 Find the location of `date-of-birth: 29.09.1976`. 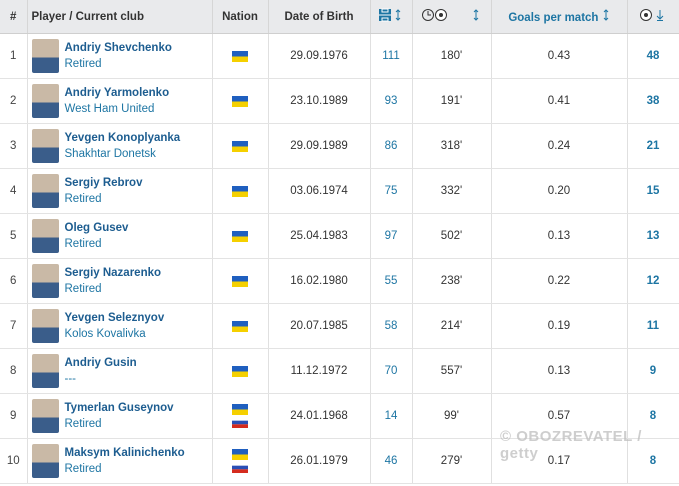

date-of-birth: 29.09.1976 is located at coordinates (319, 56).